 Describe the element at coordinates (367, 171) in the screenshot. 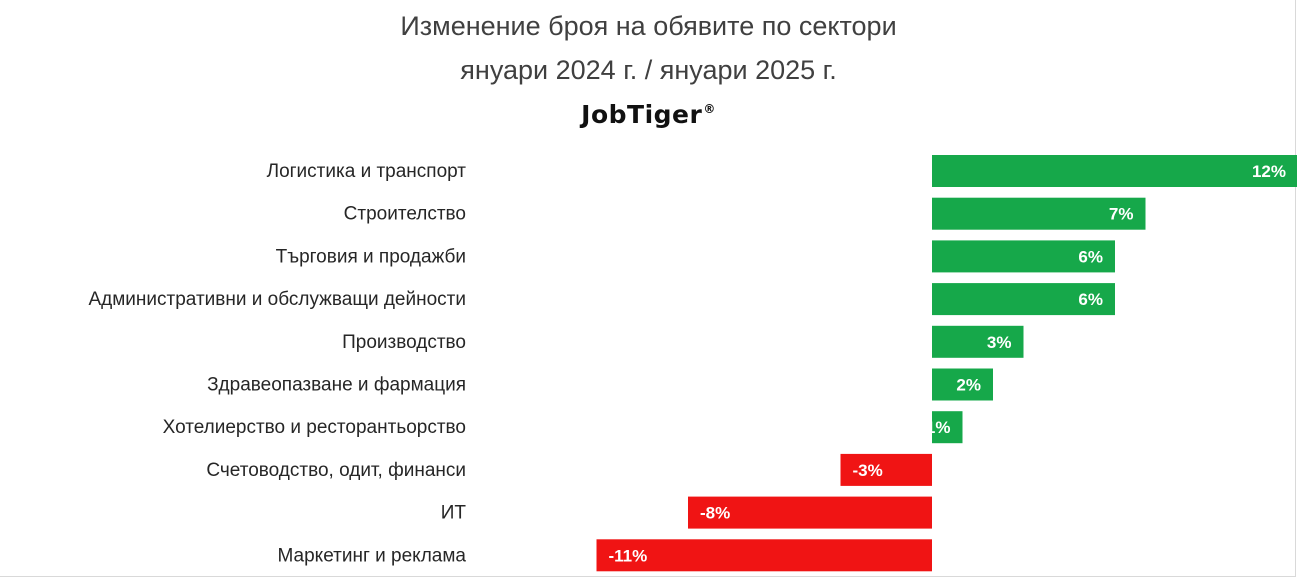

I see `category-label: Логистика и транспорт` at that location.